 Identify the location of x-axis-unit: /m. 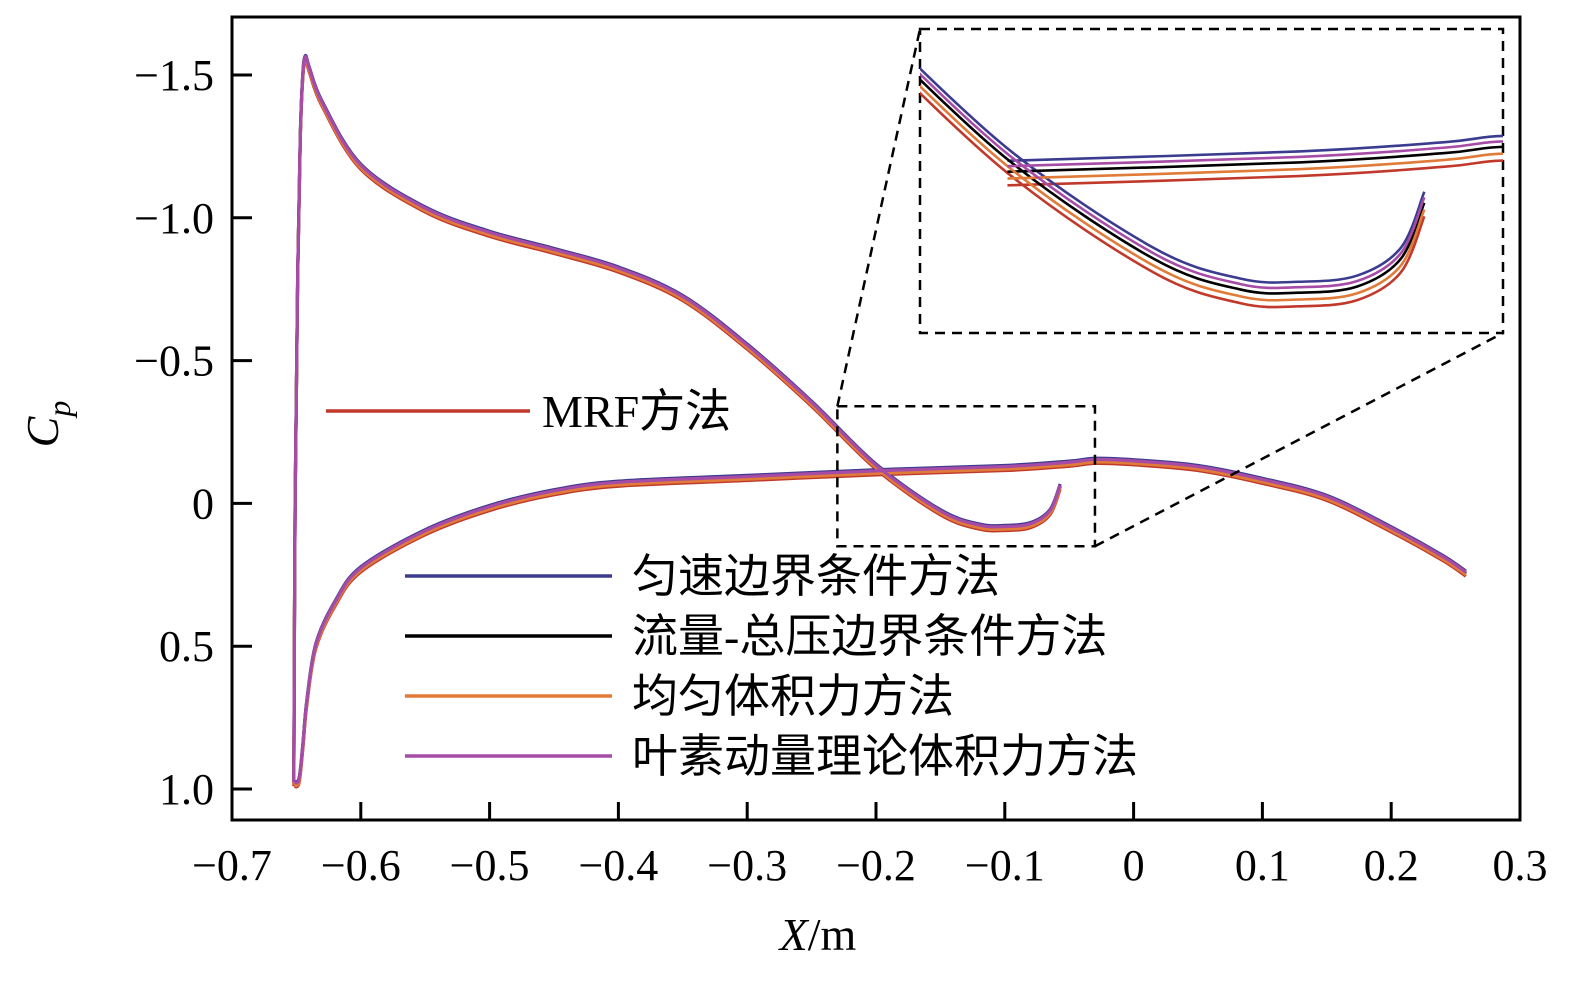
(832, 934).